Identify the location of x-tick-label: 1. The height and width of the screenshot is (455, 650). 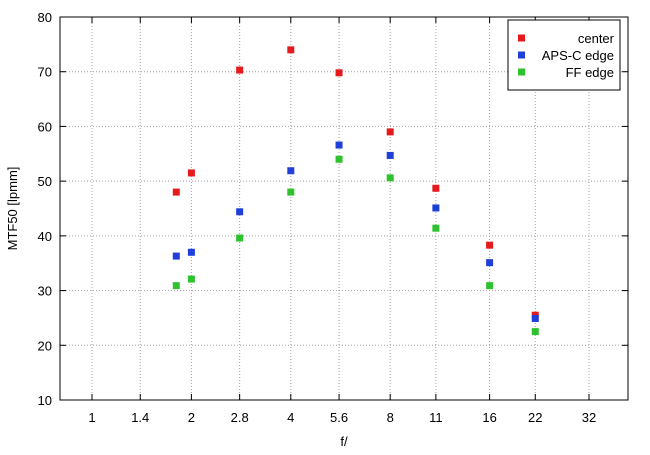
(91, 417).